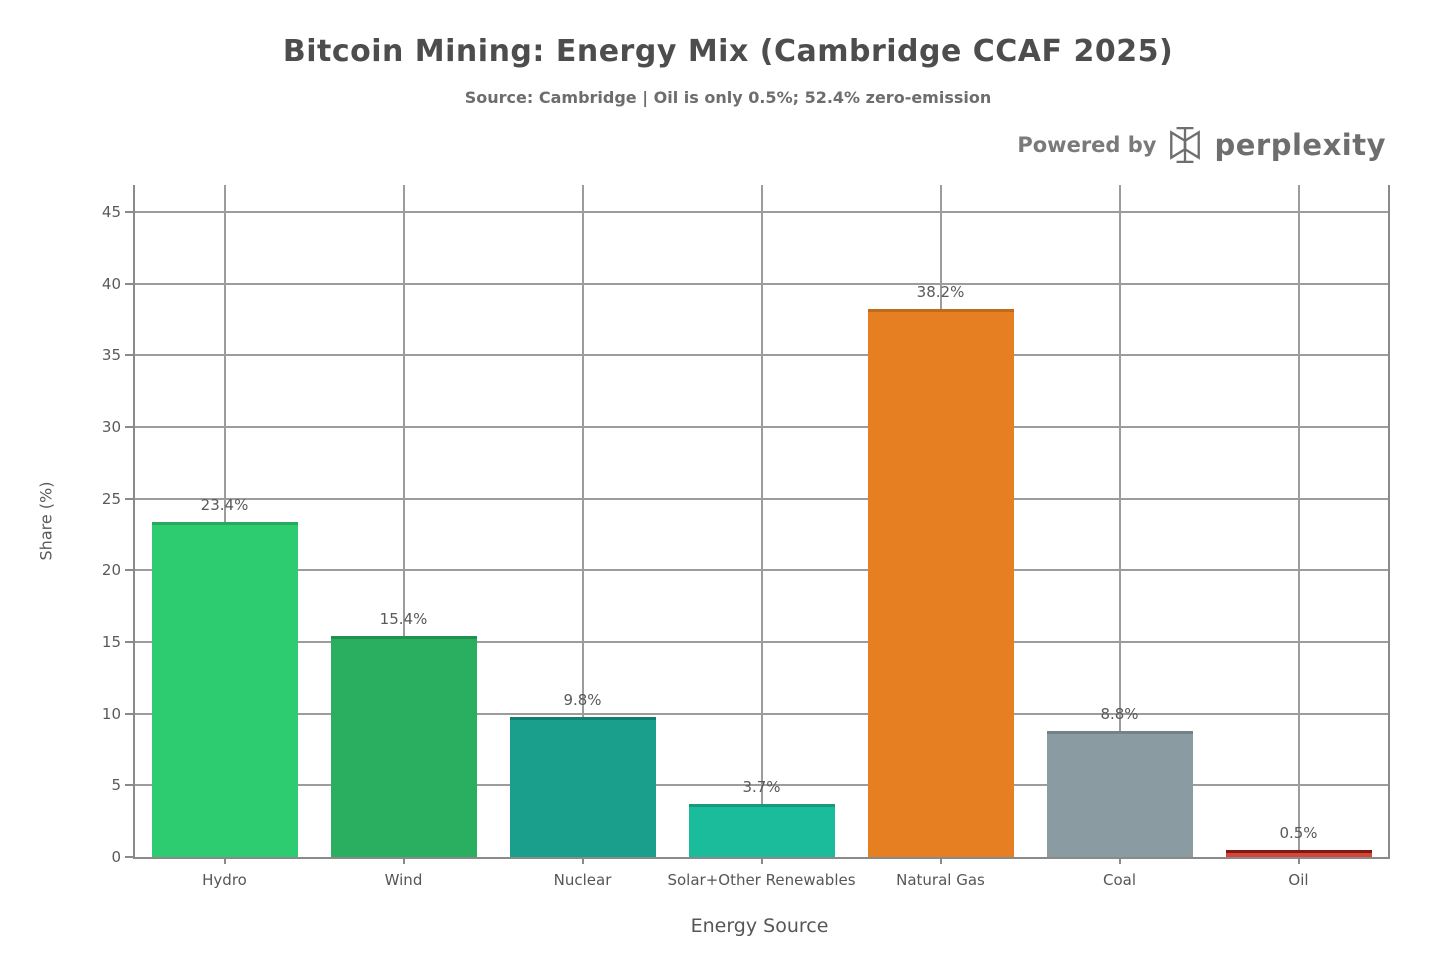 Image resolution: width=1456 pixels, height=970 pixels. Describe the element at coordinates (46, 521) in the screenshot. I see `y-axis-title: Share (%)` at that location.